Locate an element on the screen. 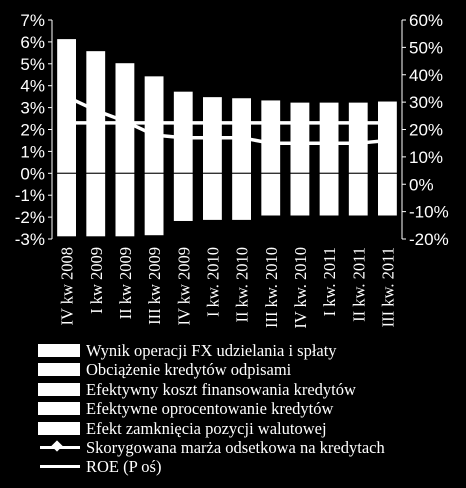 This screenshot has width=466, height=488. right-tick-label: 50% is located at coordinates (426, 47).